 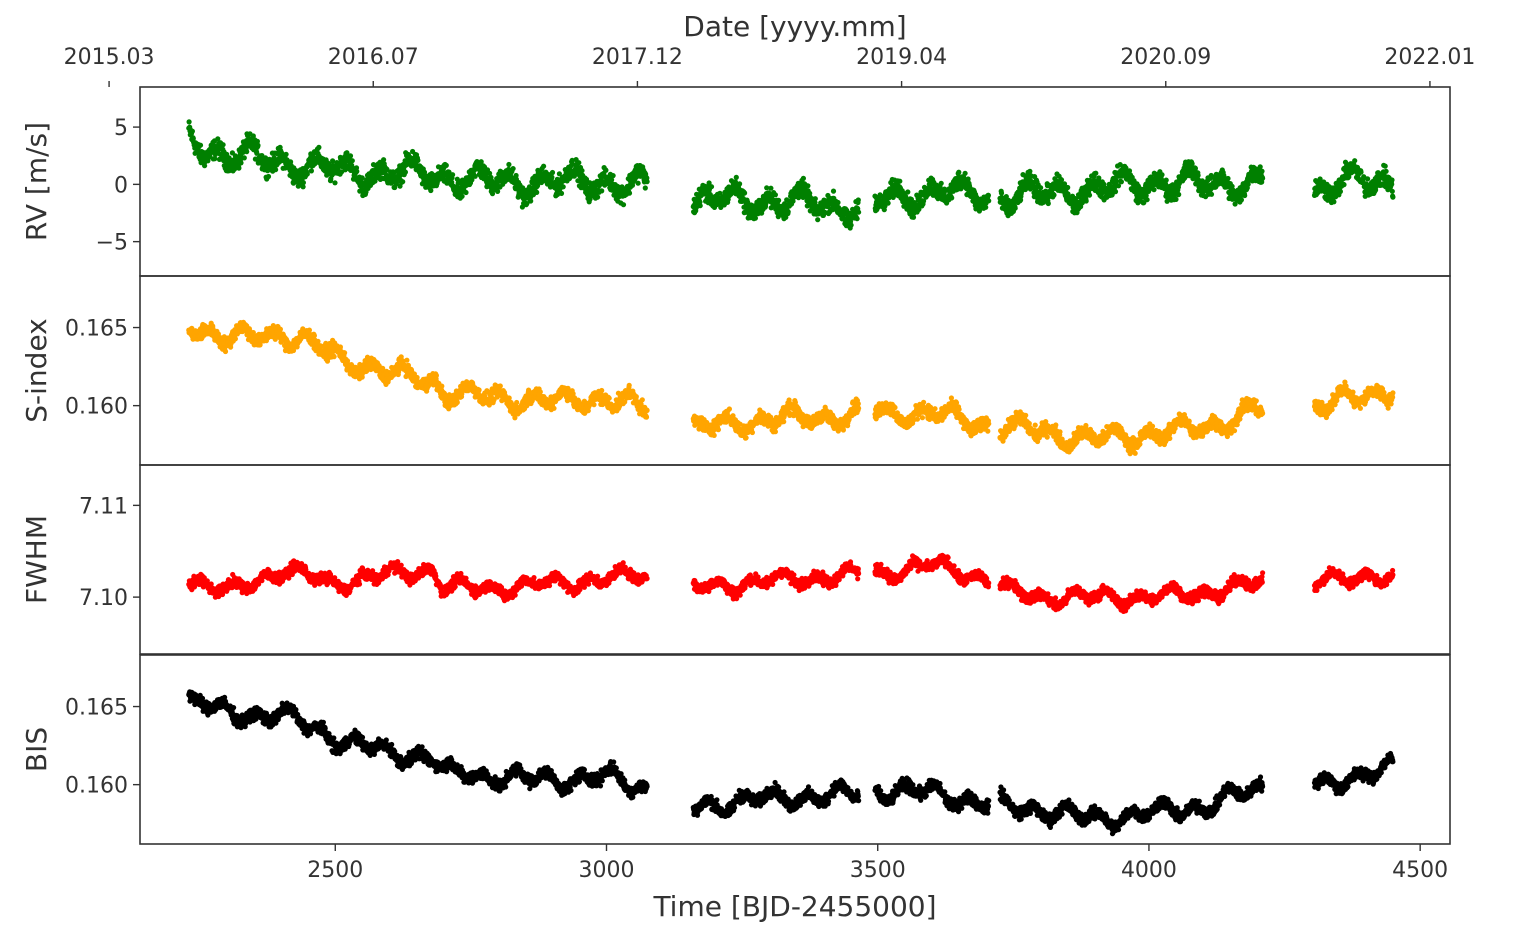 What do you see at coordinates (1429, 57) in the screenshot?
I see `top-tick-label: 2022.01` at bounding box center [1429, 57].